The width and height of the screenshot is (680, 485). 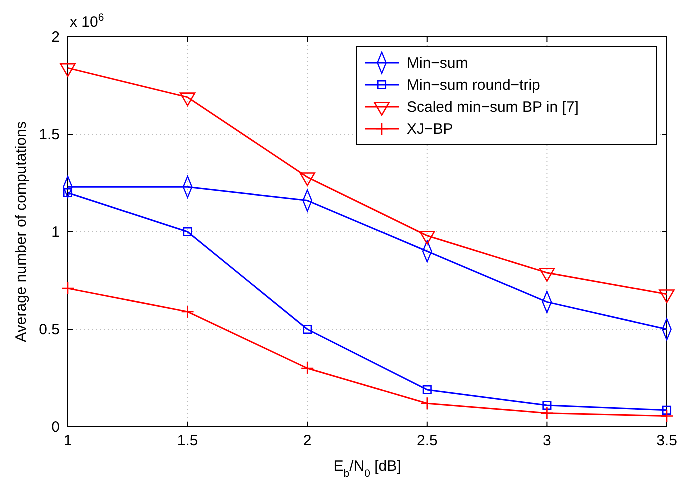 What do you see at coordinates (49, 329) in the screenshot?
I see `y-tick-label: 0.5` at bounding box center [49, 329].